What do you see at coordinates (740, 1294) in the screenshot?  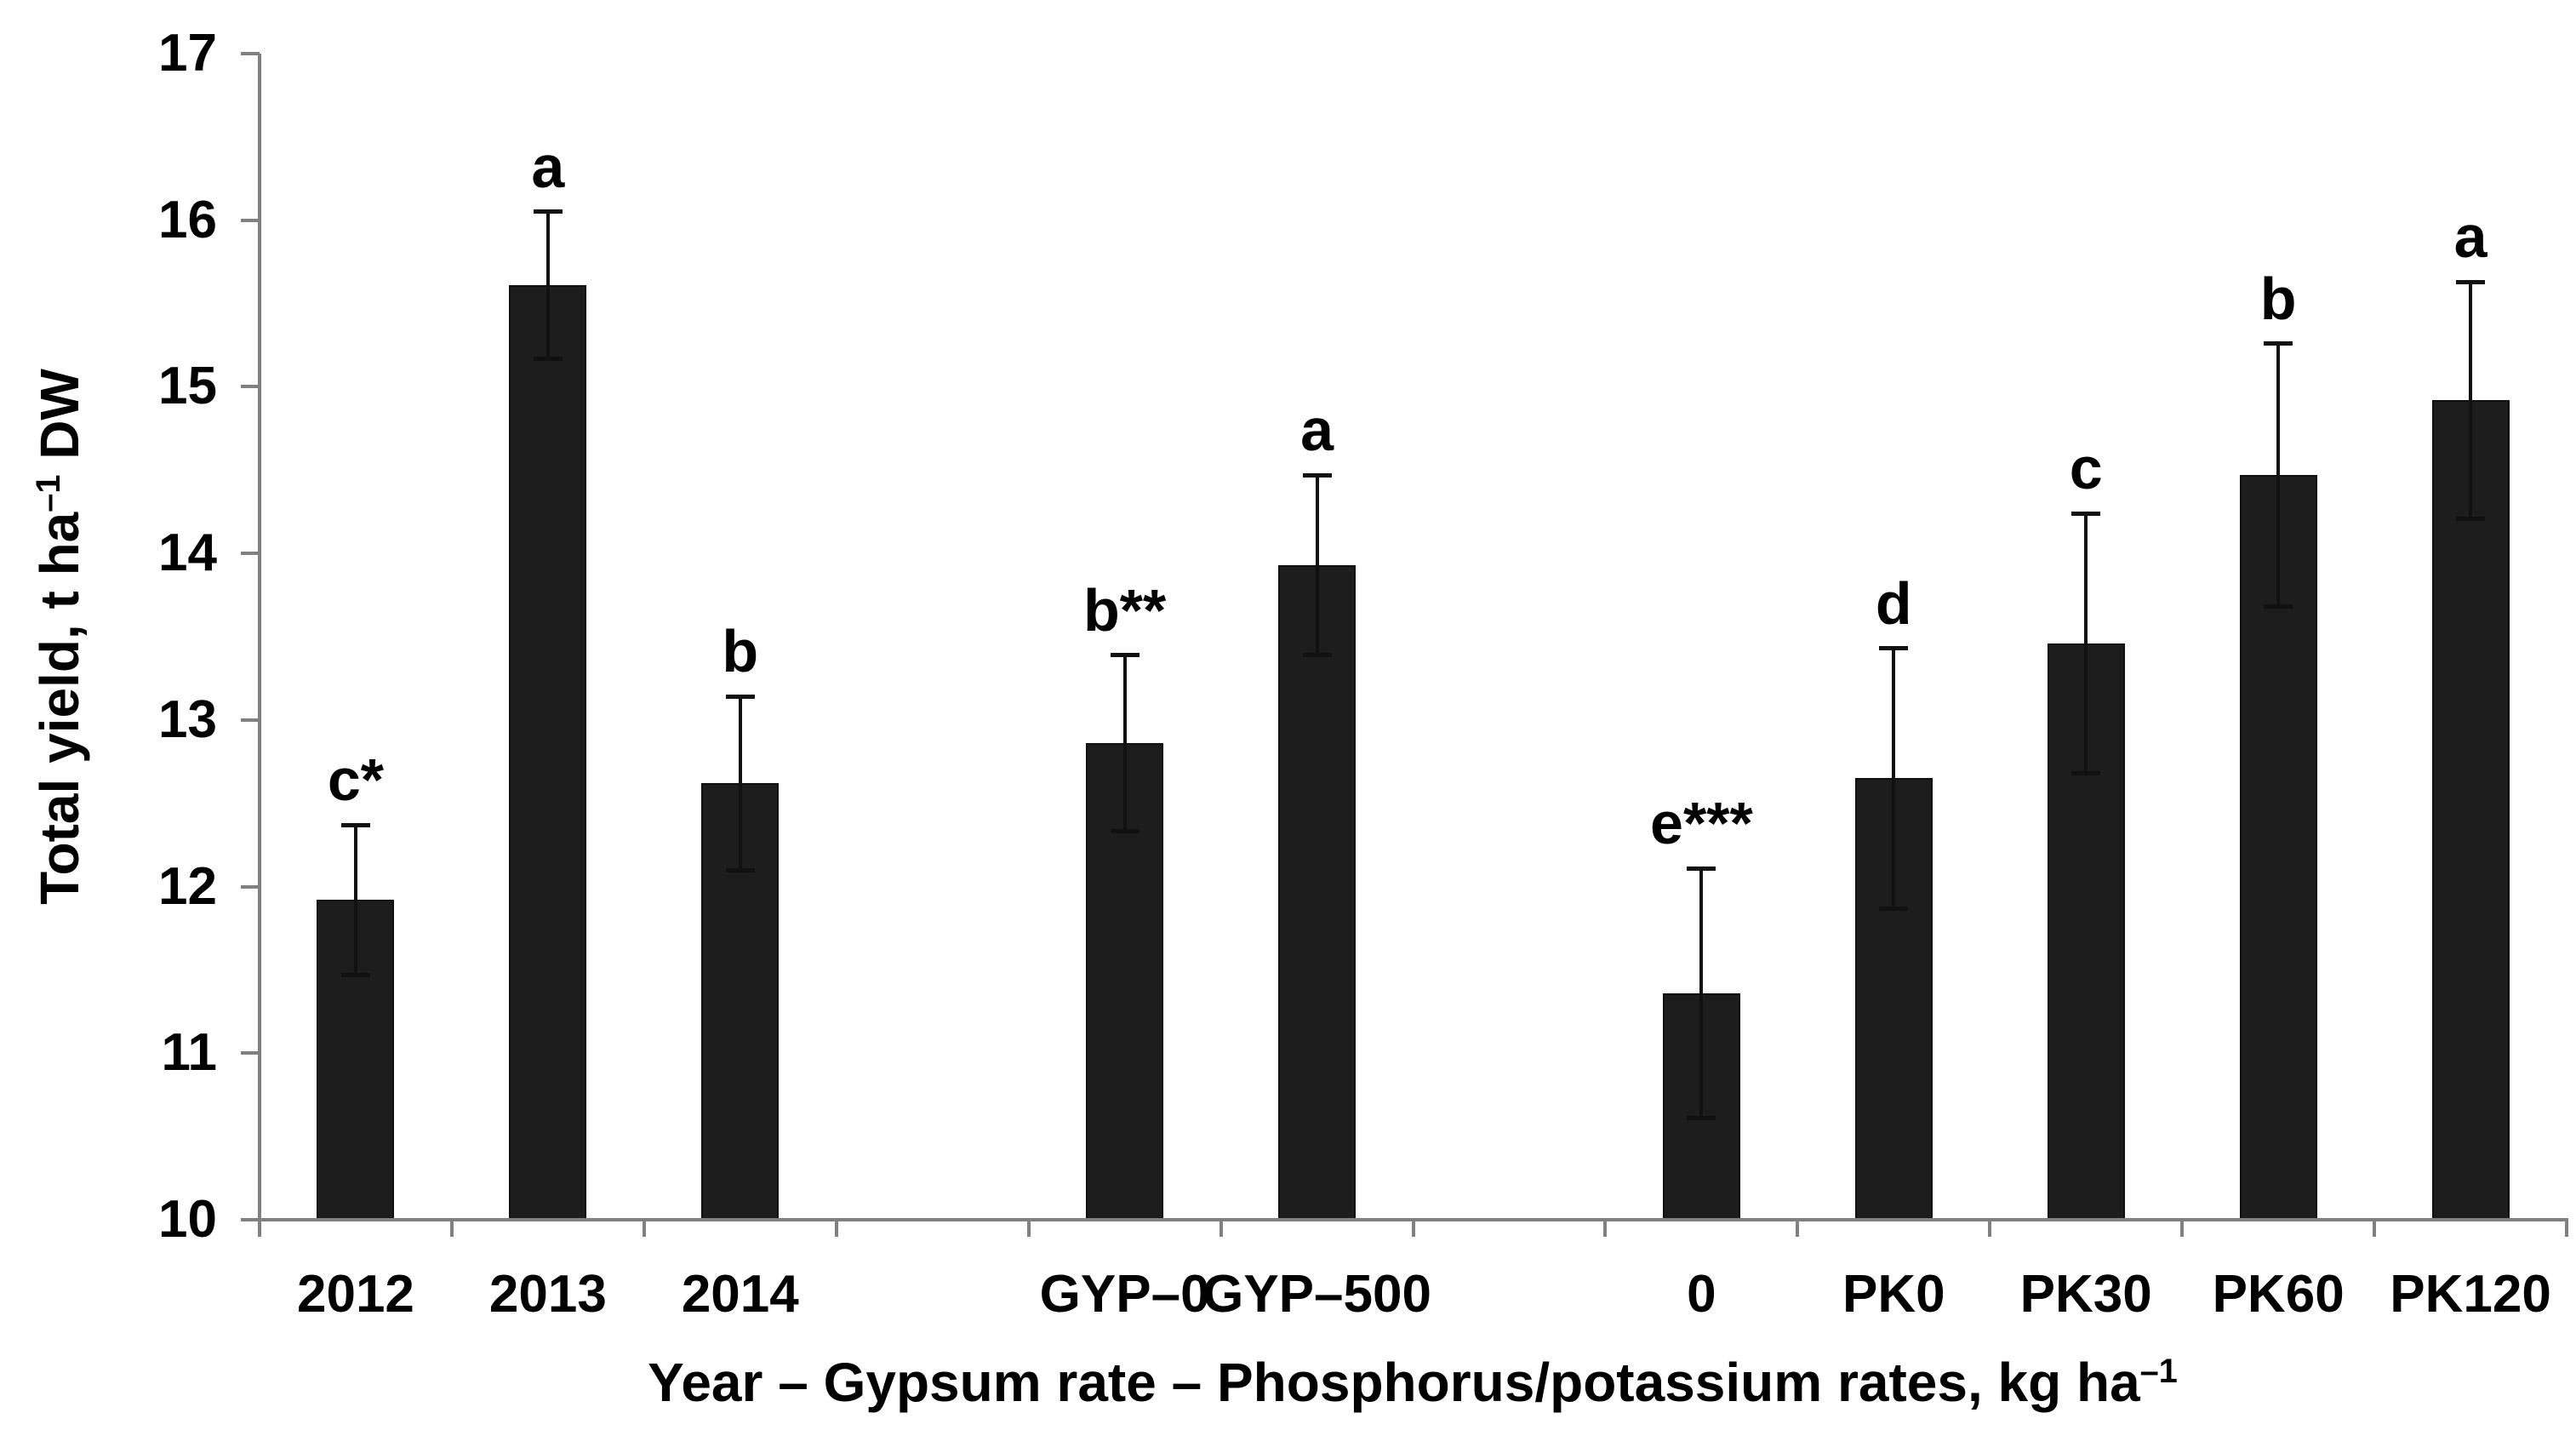 I see `x-tick-label: 2014` at bounding box center [740, 1294].